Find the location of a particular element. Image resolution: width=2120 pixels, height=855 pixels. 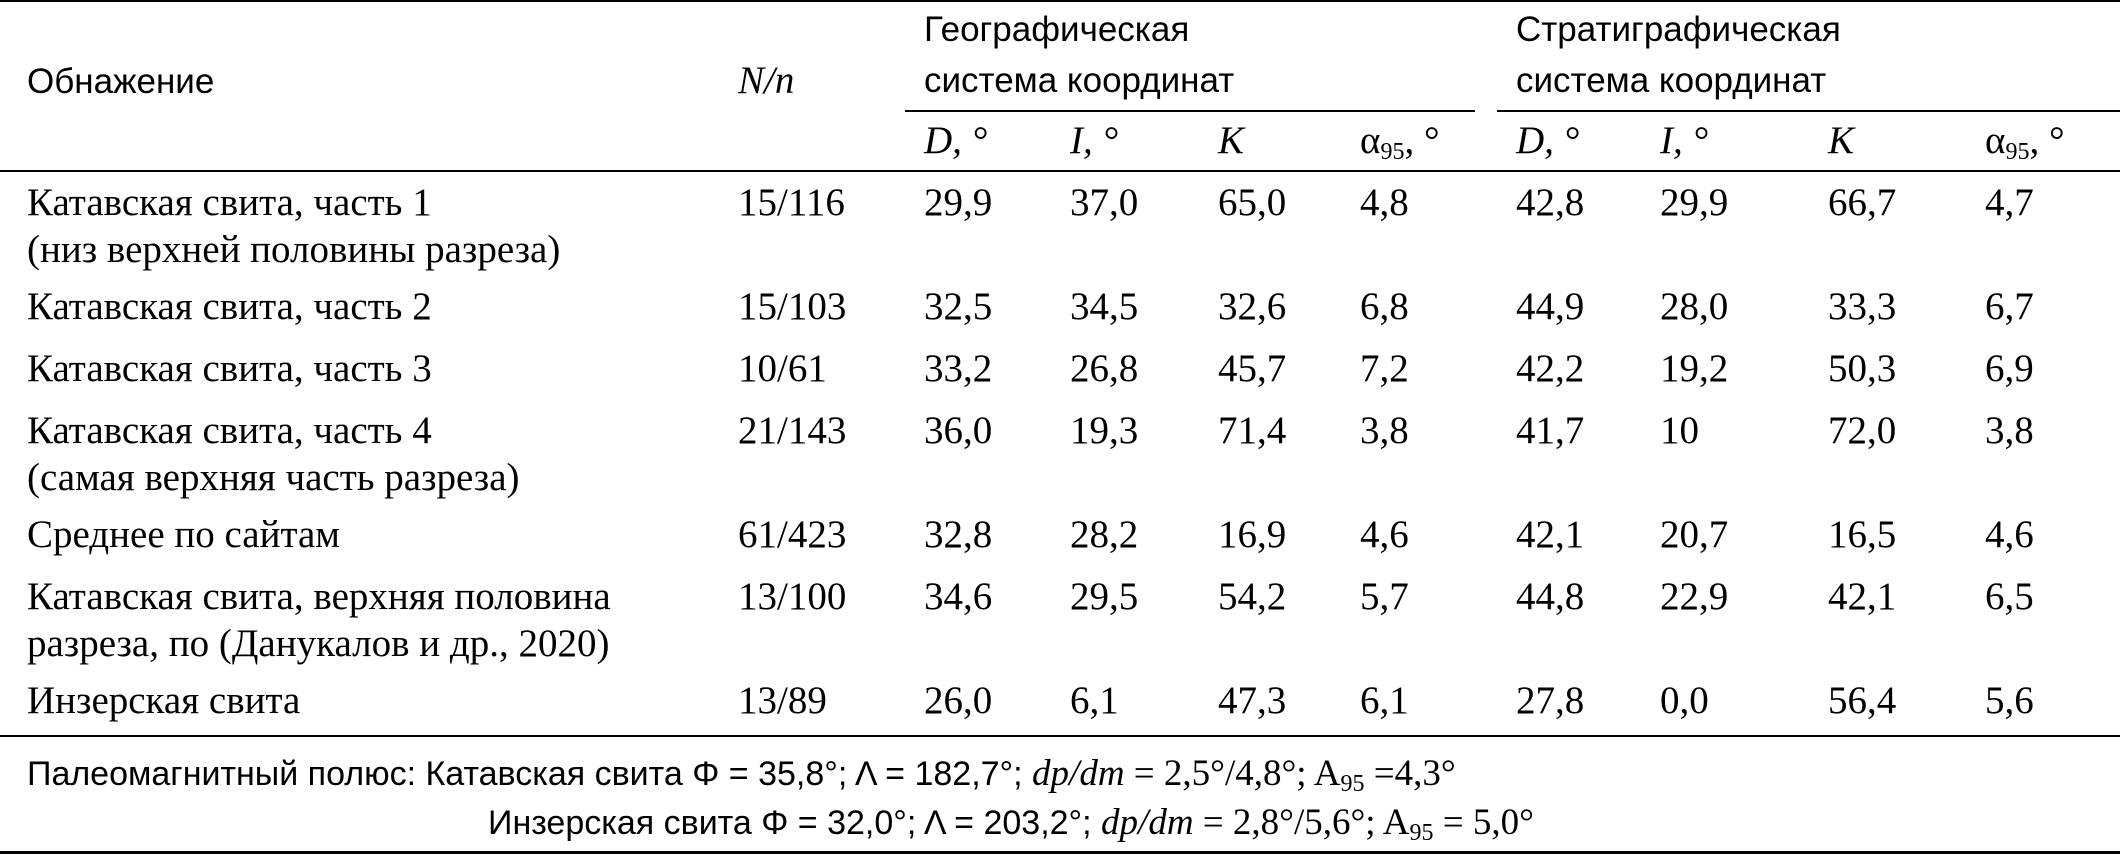

cell-ga: 3,8 is located at coordinates (1384, 430).